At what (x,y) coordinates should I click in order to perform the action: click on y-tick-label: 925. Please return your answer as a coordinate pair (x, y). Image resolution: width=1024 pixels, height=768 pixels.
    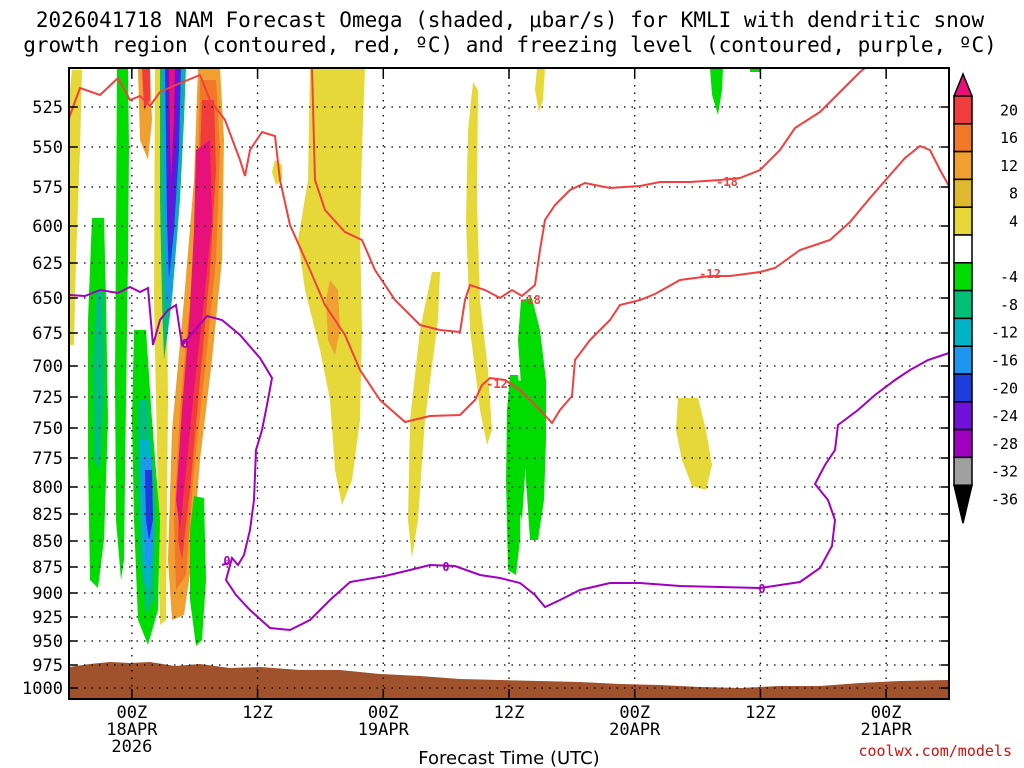
    Looking at the image, I should click on (47, 618).